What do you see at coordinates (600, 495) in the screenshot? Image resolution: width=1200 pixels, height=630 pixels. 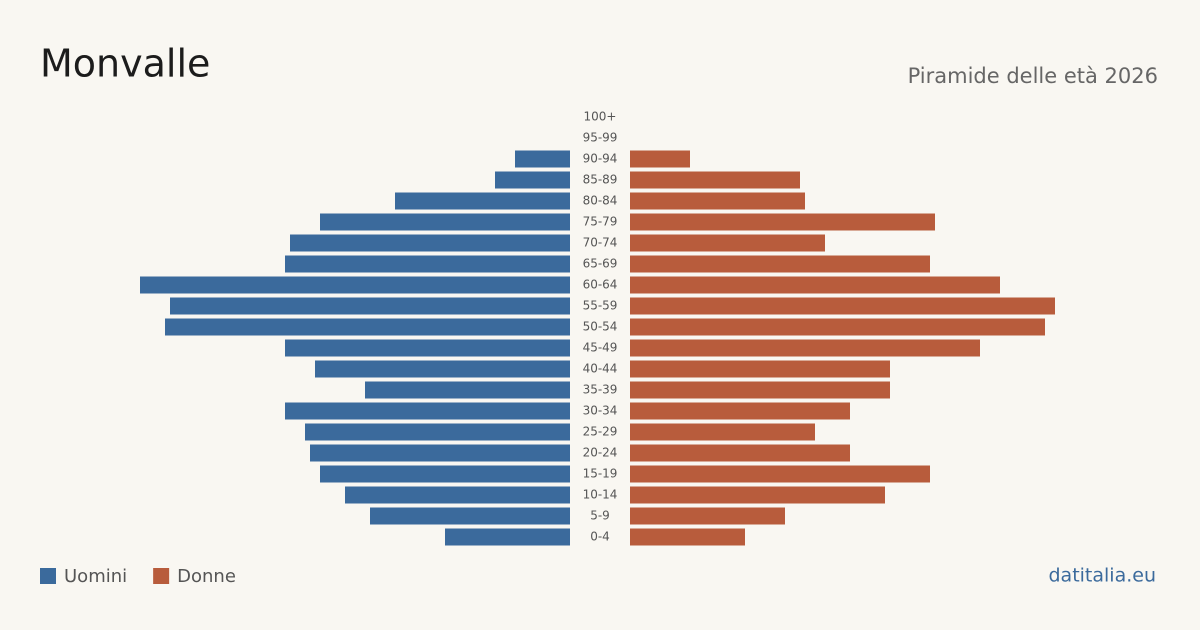 I see `age-label: 10-14` at bounding box center [600, 495].